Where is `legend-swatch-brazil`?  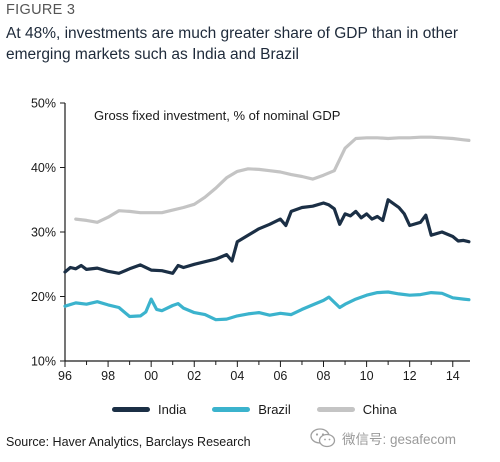 legend-swatch-brazil is located at coordinates (231, 409).